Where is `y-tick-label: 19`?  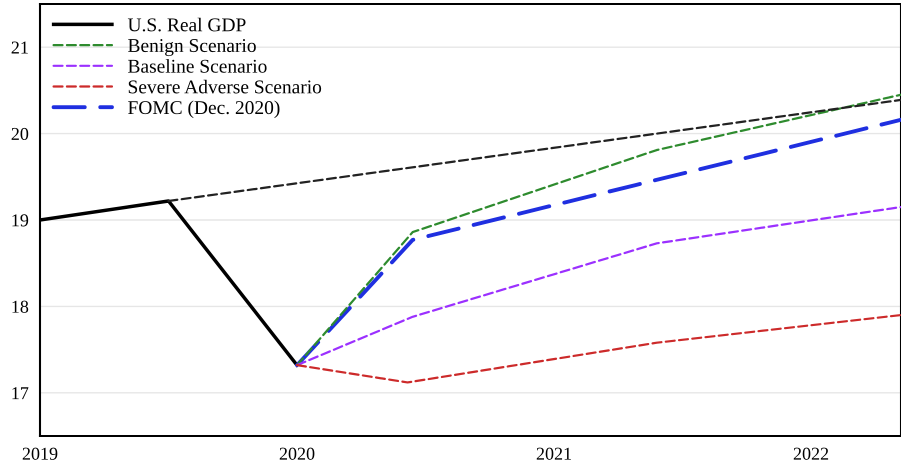
y-tick-label: 19 is located at coordinates (20, 220).